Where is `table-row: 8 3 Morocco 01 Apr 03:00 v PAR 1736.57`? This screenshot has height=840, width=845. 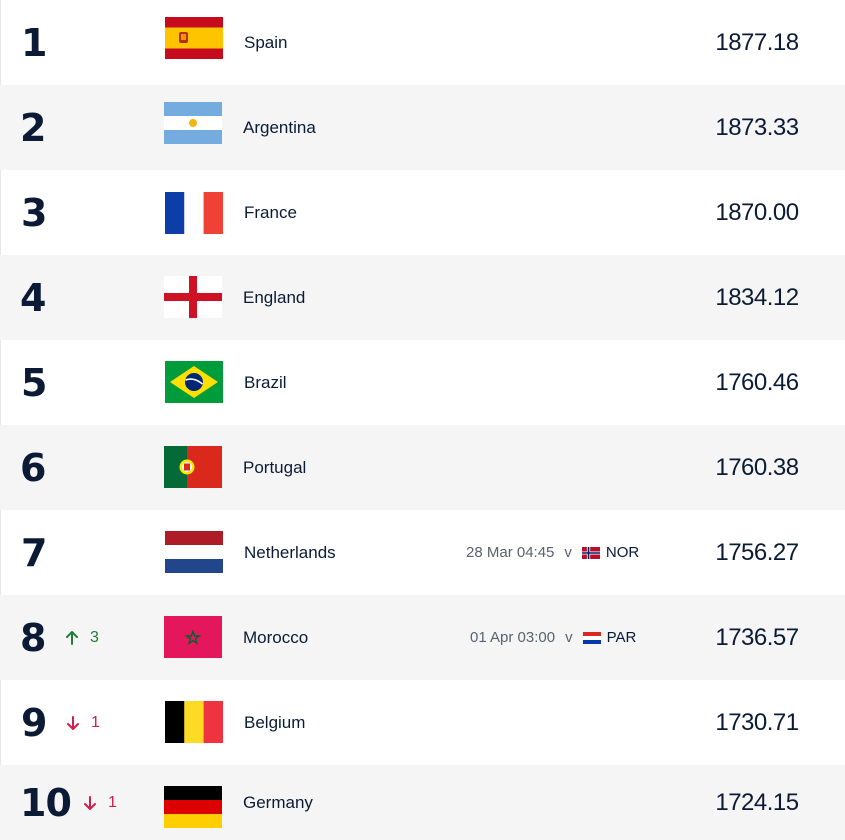 table-row: 8 3 Morocco 01 Apr 03:00 v PAR 1736.57 is located at coordinates (422, 637).